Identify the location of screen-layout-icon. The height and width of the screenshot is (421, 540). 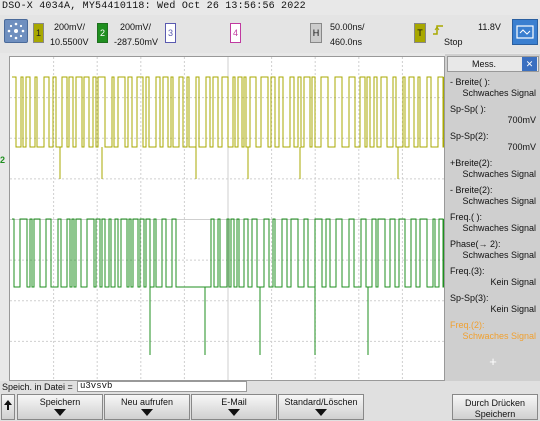
(525, 32).